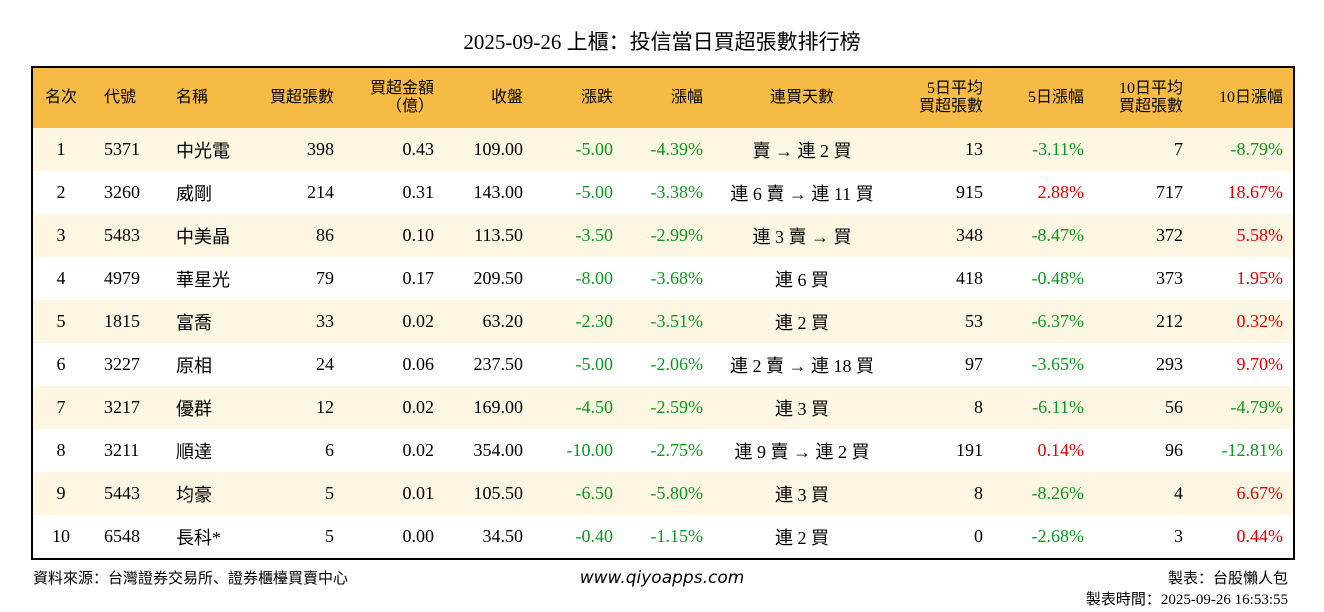  What do you see at coordinates (394, 97) in the screenshot?
I see `column-header: 買超金額 （億）` at bounding box center [394, 97].